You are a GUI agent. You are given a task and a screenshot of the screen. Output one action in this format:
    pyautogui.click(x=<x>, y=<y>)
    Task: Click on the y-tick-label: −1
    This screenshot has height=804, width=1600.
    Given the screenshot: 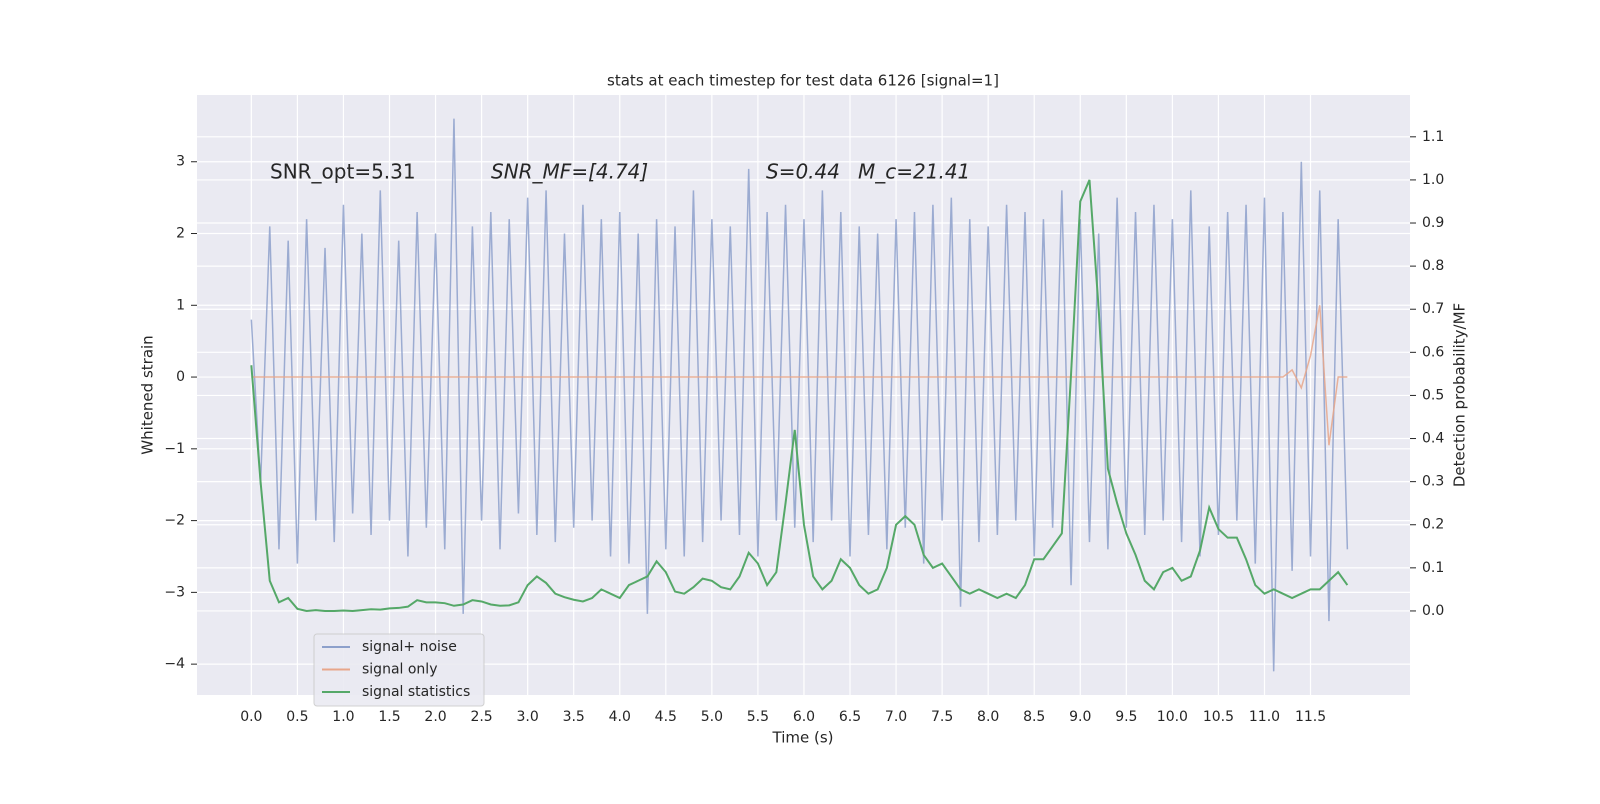 What is the action you would take?
    pyautogui.click(x=174, y=449)
    